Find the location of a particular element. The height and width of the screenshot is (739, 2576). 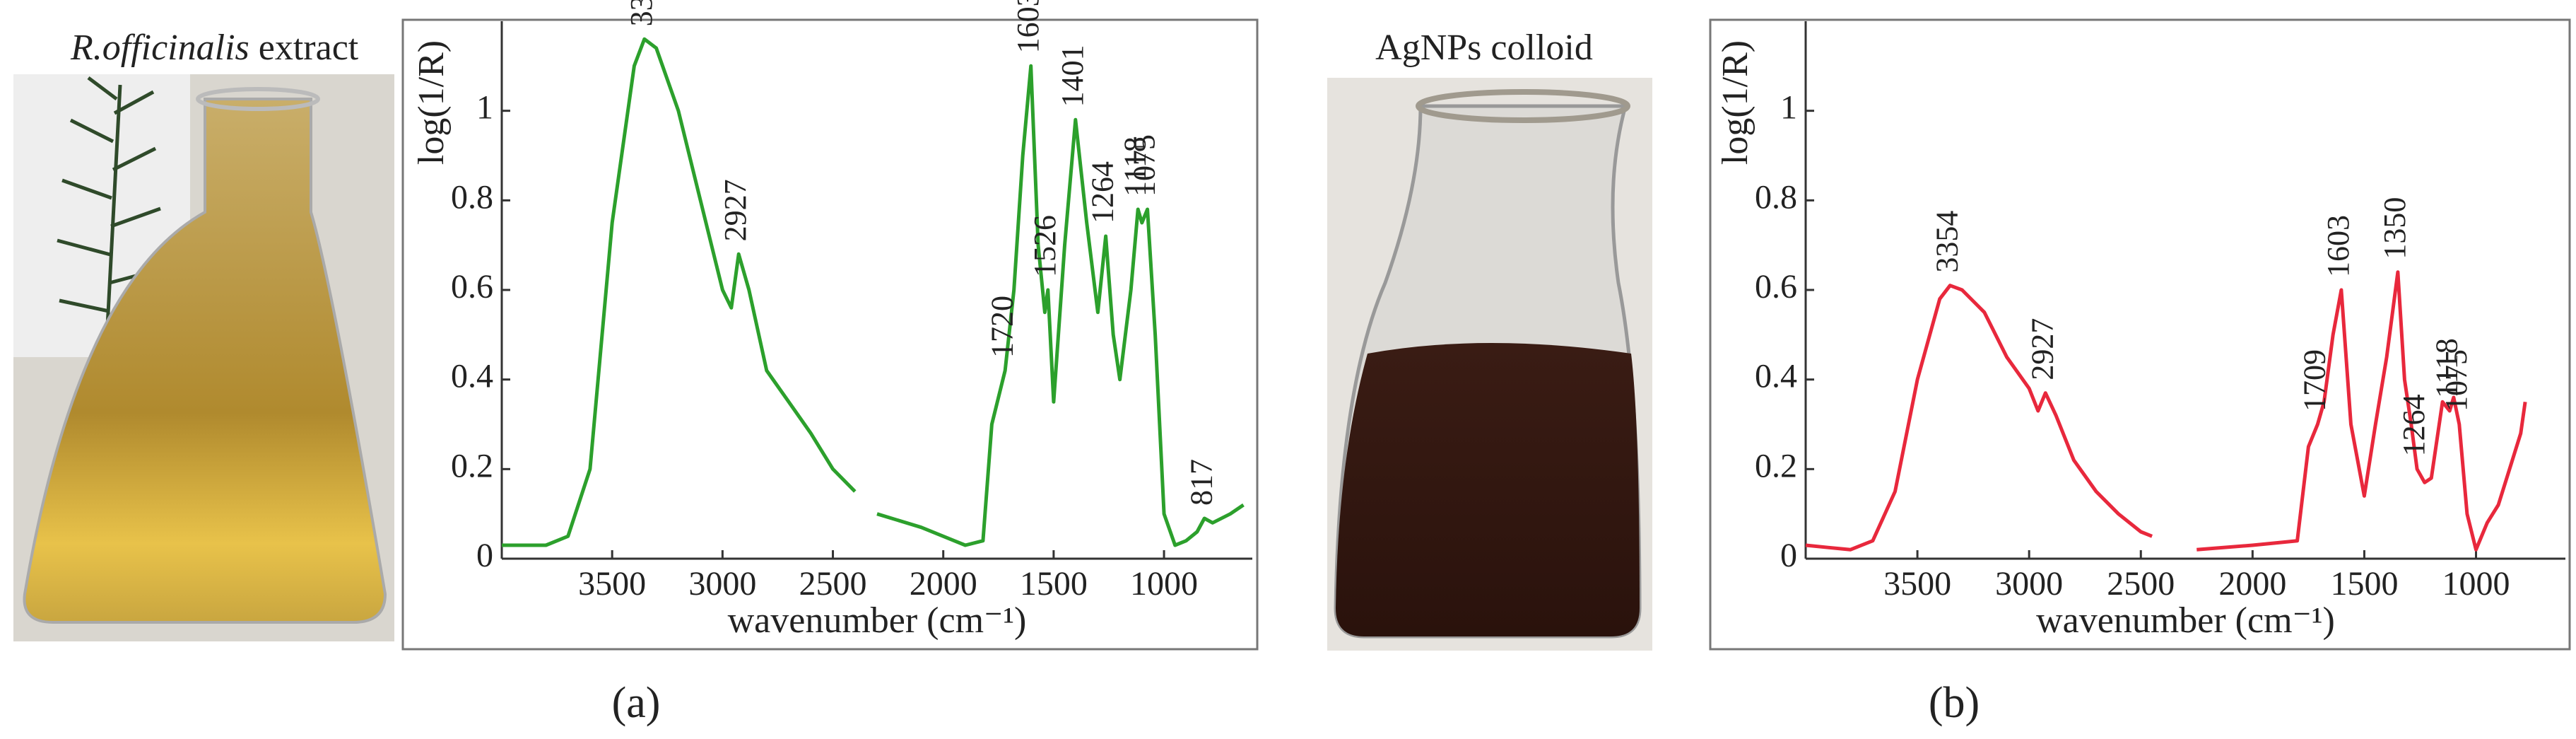

caption: (b) is located at coordinates (1954, 703).